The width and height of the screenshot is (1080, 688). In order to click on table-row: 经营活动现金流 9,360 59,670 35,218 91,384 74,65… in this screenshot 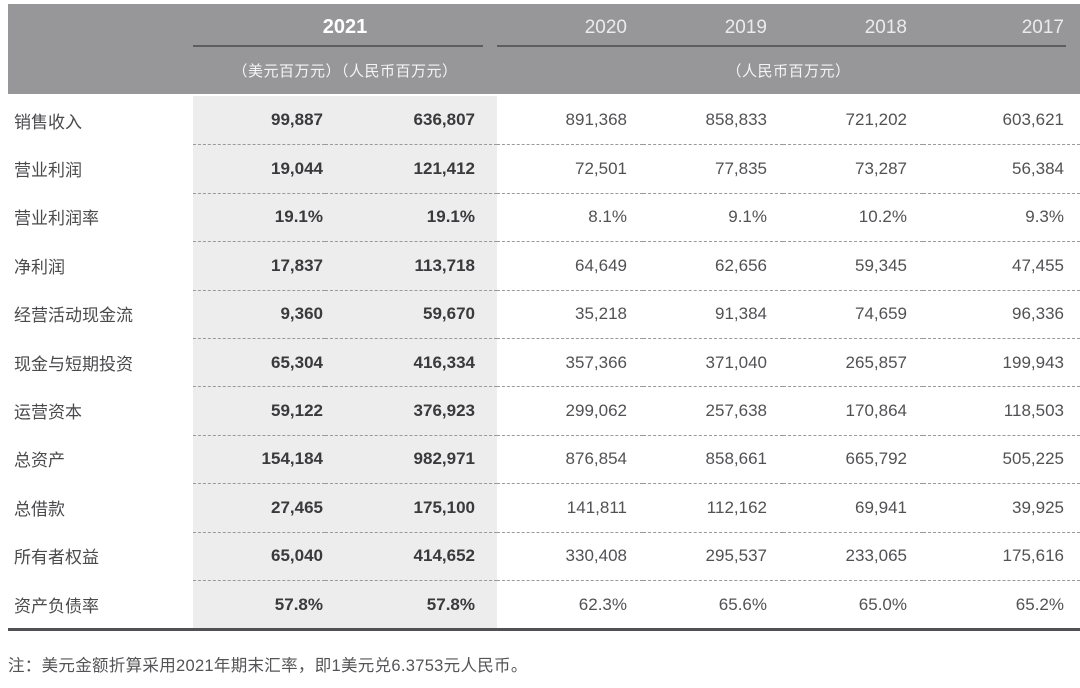, I will do `click(544, 313)`.